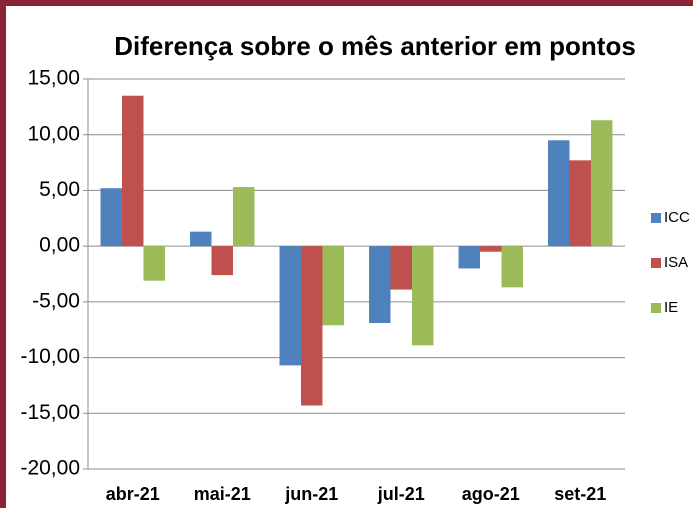 Image resolution: width=693 pixels, height=508 pixels. I want to click on y-tick-label: -5,00, so click(56, 300).